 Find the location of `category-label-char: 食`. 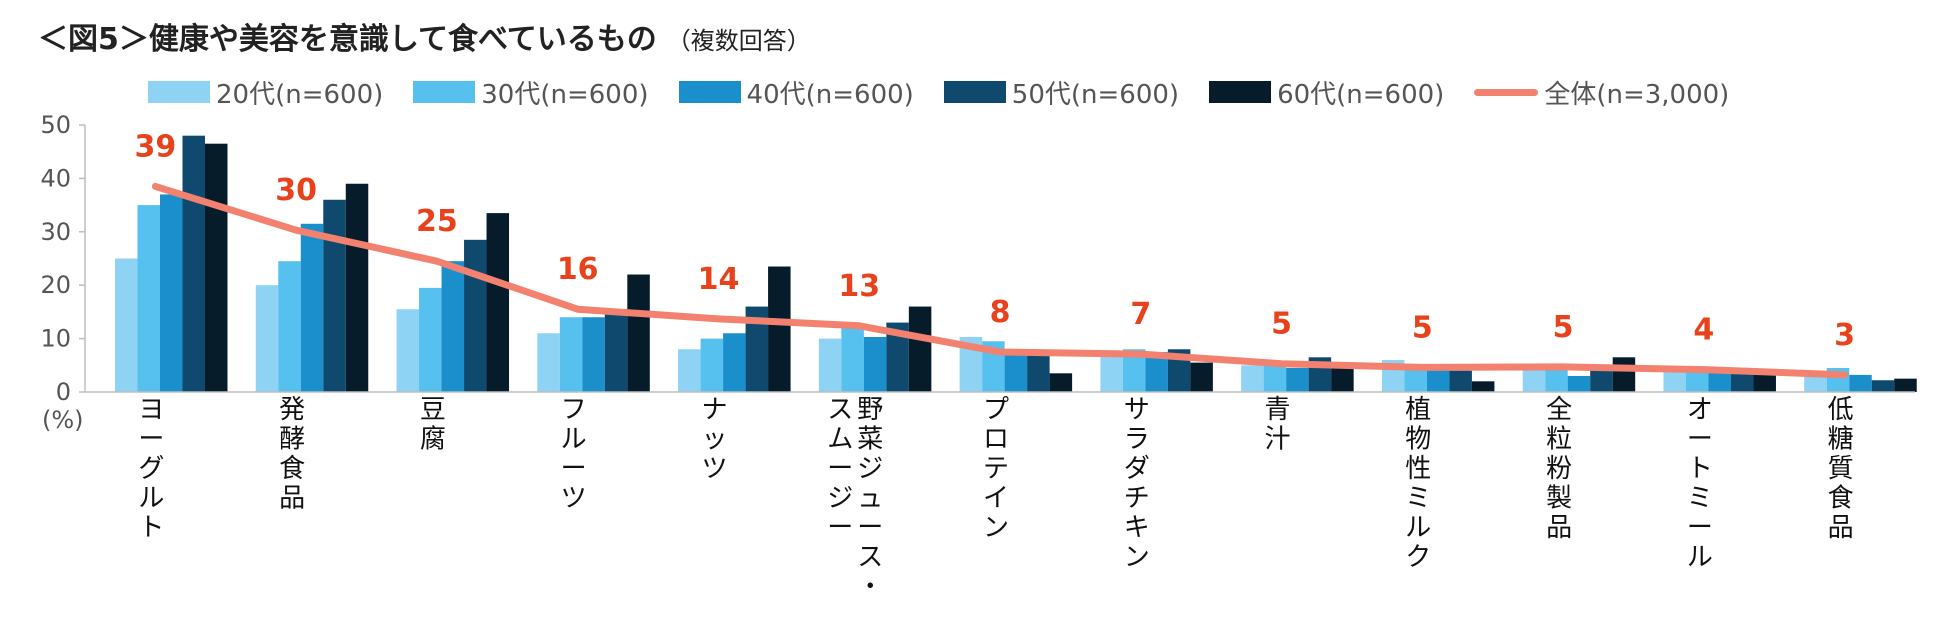

category-label-char: 食 is located at coordinates (292, 469).